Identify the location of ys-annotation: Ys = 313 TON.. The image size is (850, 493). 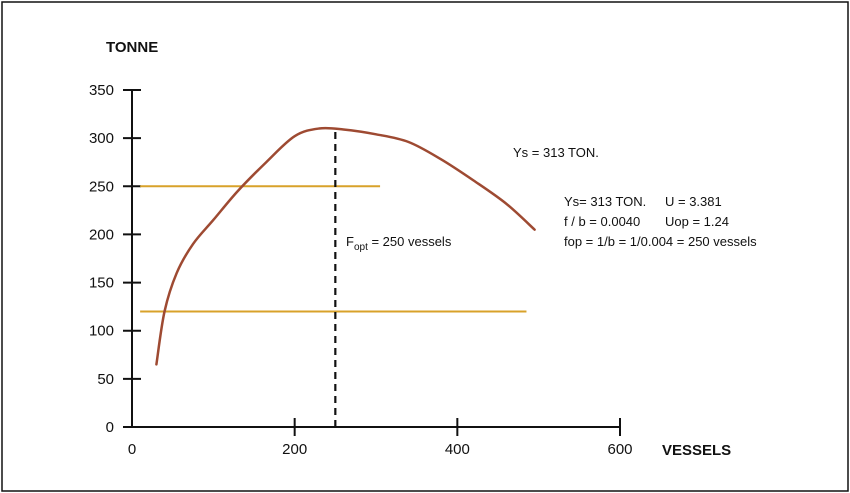
(556, 152).